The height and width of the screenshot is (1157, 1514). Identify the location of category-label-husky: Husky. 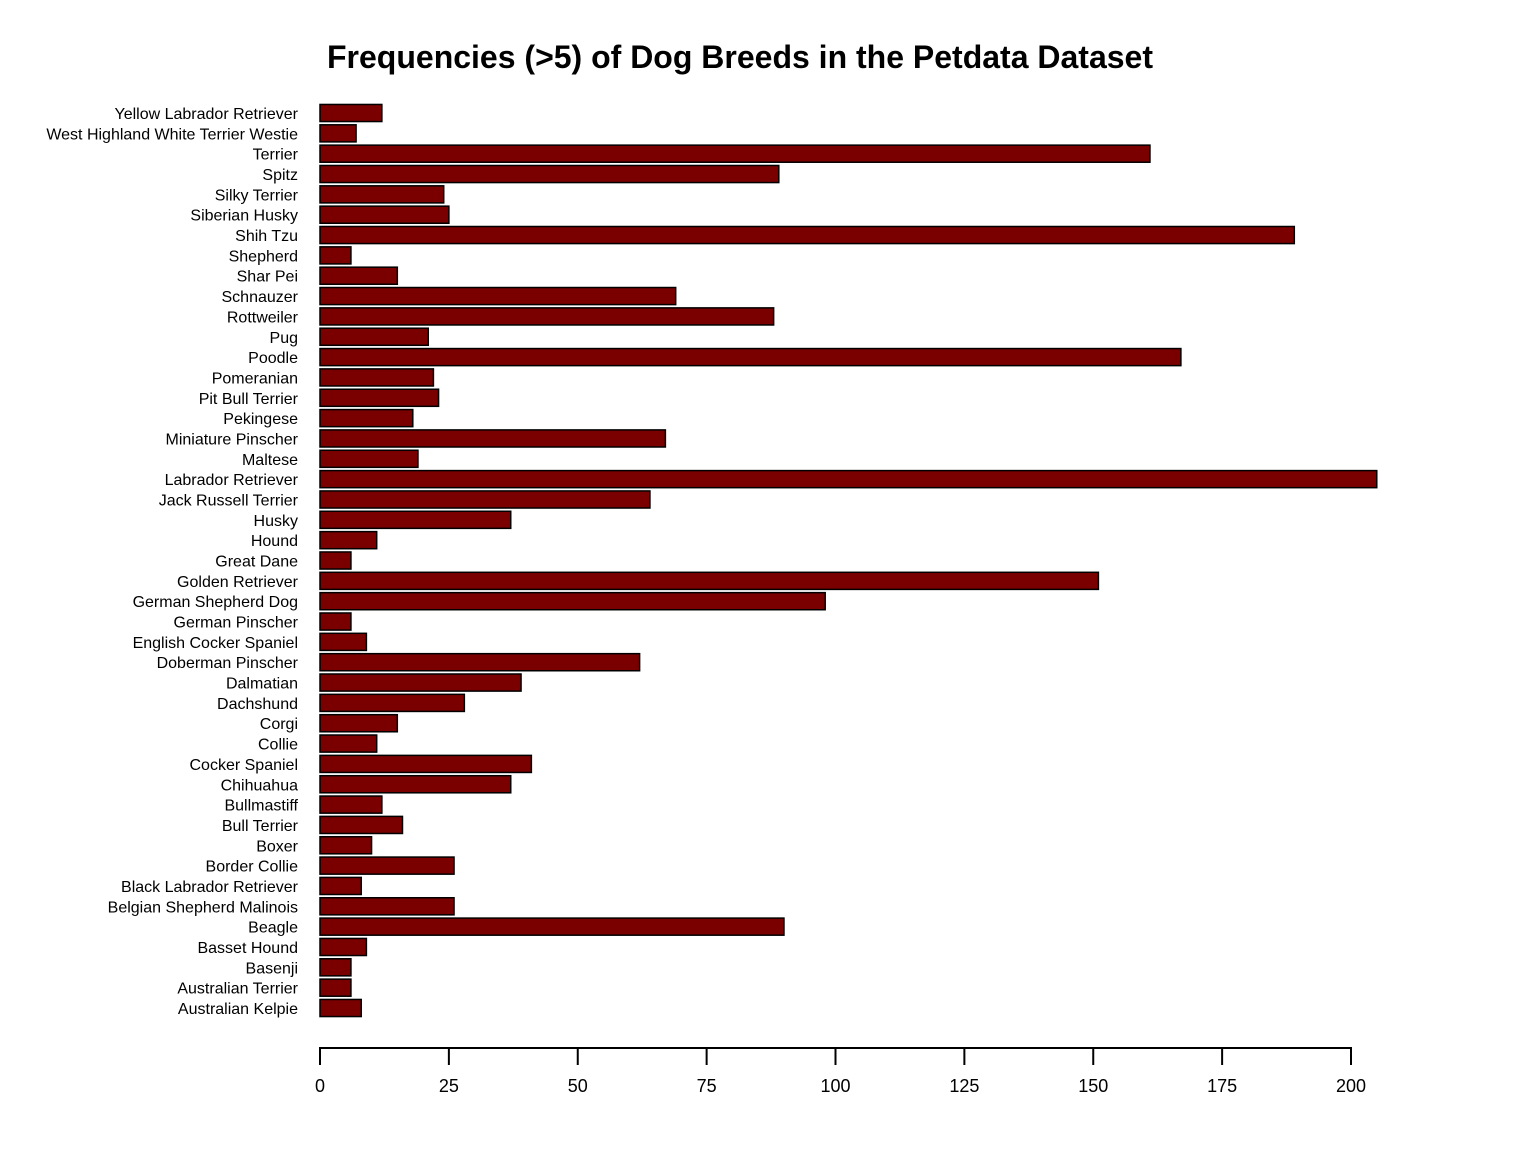
(276, 521).